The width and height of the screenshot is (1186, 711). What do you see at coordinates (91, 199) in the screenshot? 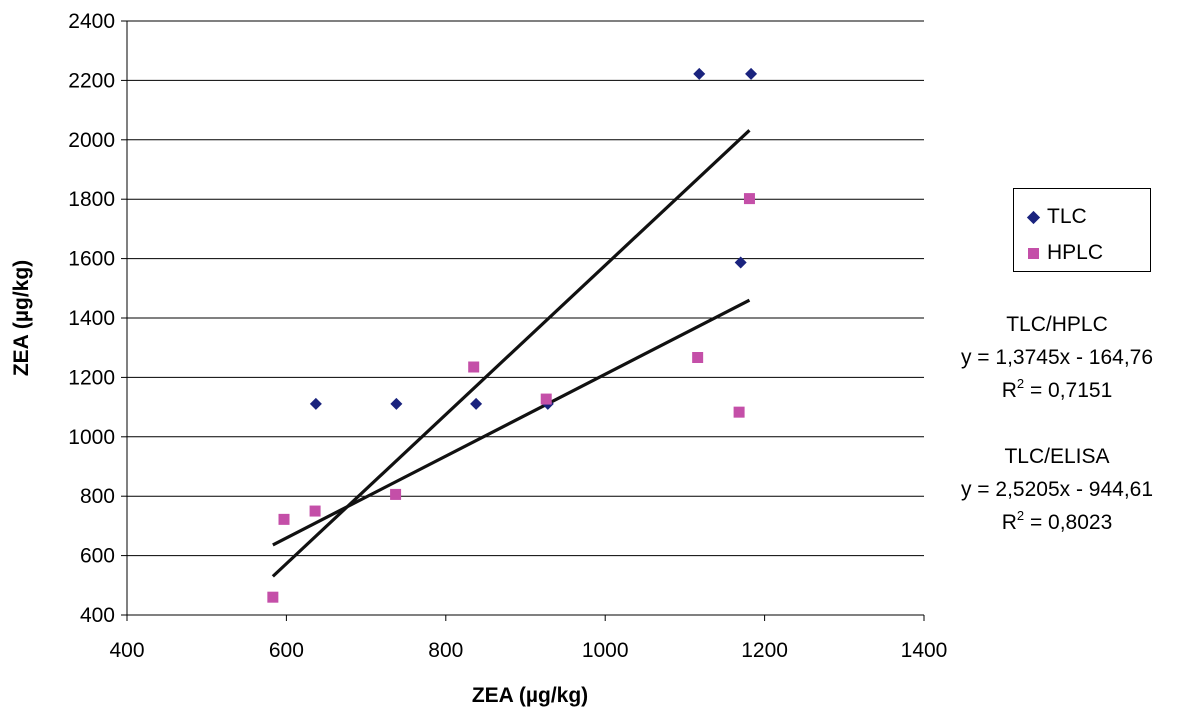
I see `y-tick-label: 1800` at bounding box center [91, 199].